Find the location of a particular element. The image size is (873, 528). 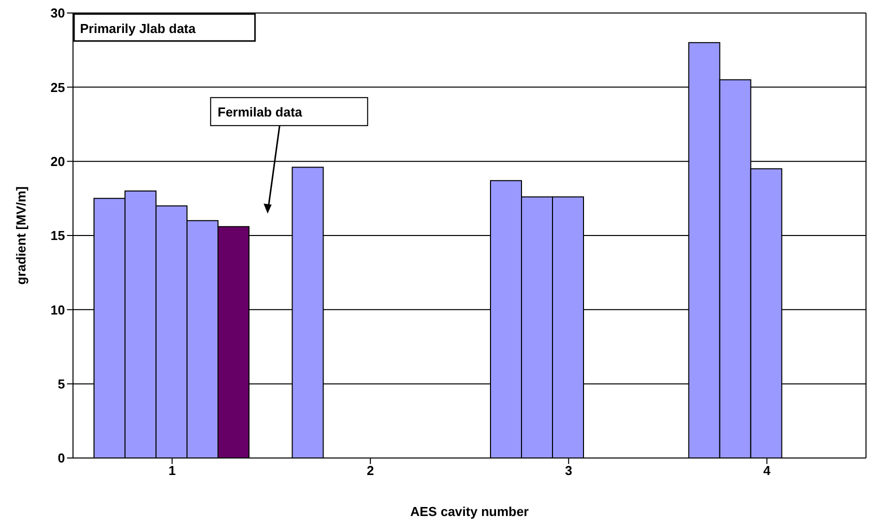

y-axis-title: gradient [MV/m] is located at coordinates (21, 235).